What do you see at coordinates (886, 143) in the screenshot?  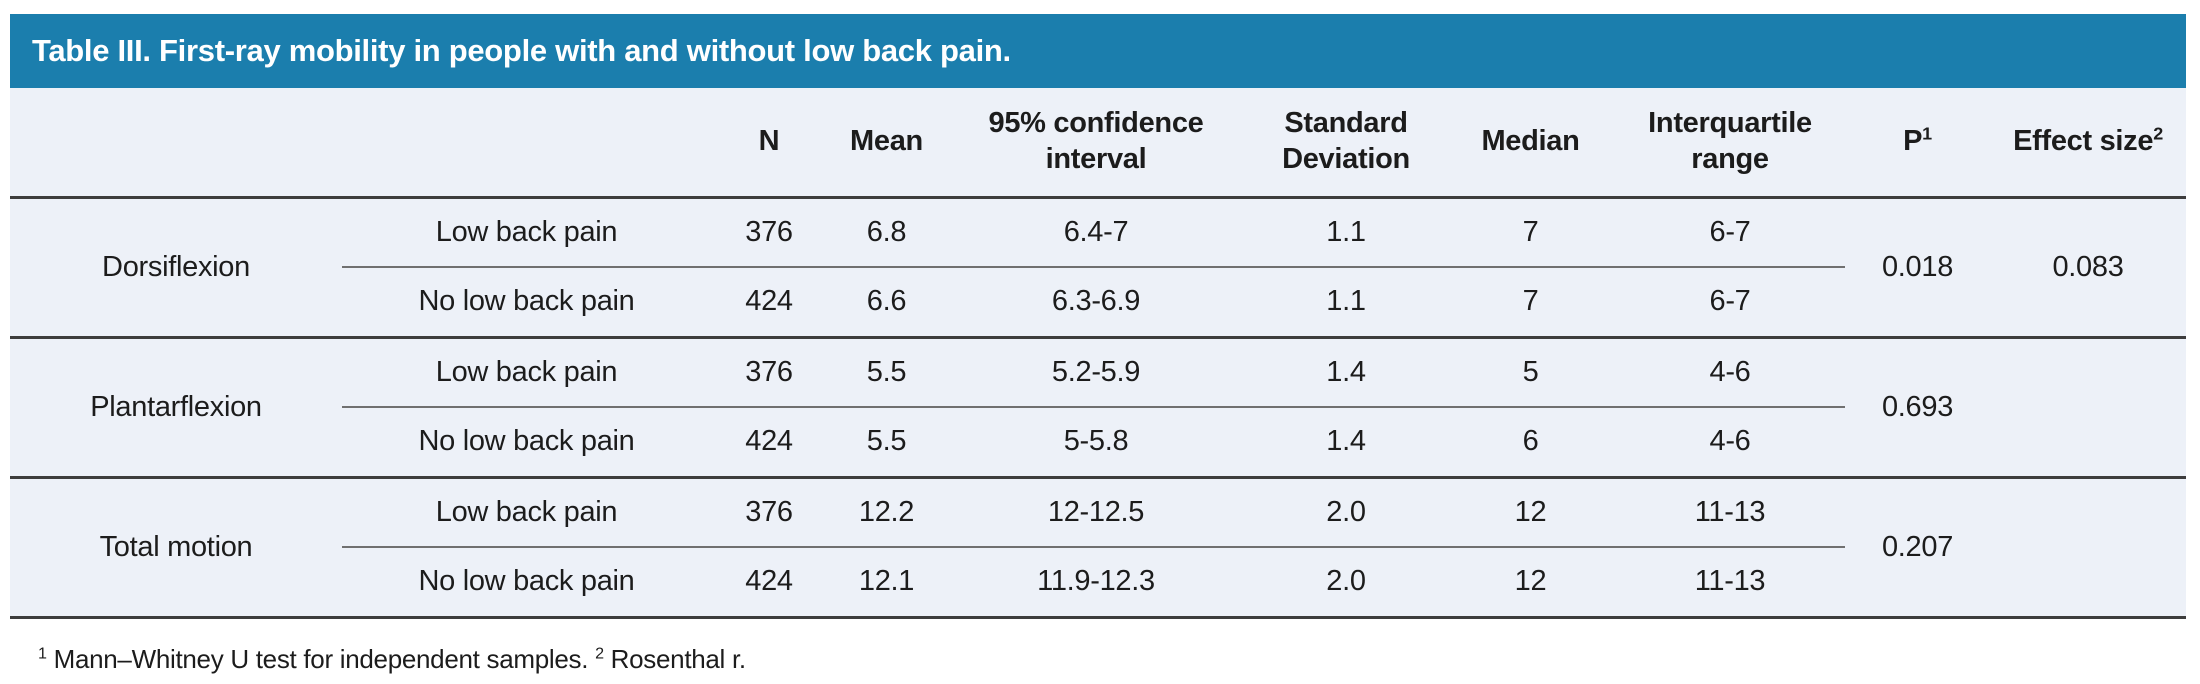 I see `col-header-mean: Mean` at bounding box center [886, 143].